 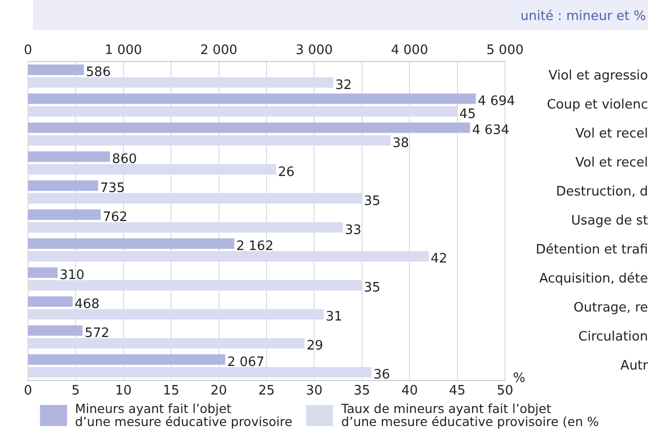 I want to click on x2-tick-label: 1 000, so click(x=123, y=50).